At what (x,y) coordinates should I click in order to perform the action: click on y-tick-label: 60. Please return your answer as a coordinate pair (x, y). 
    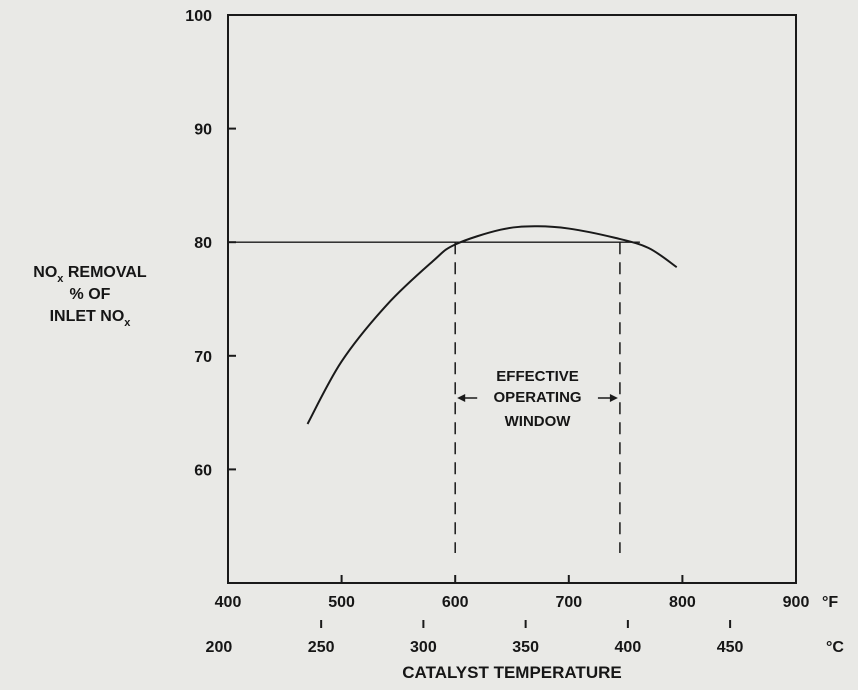
    Looking at the image, I should click on (203, 470).